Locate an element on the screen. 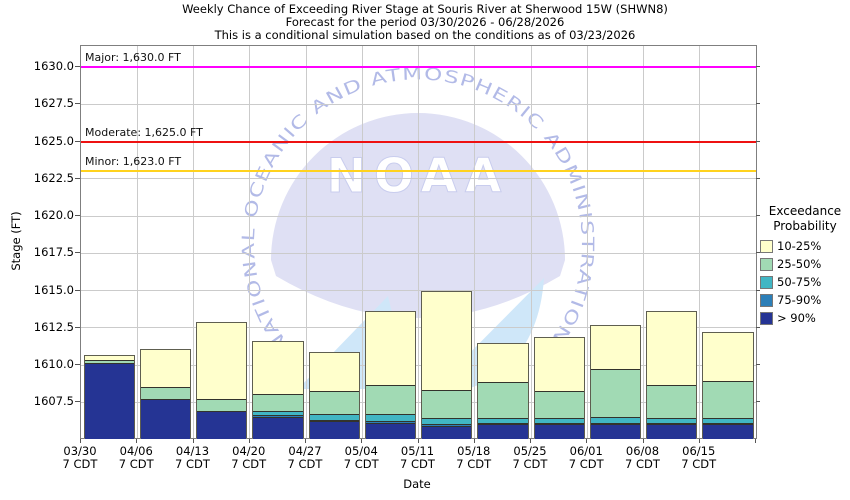 This screenshot has height=500, width=850. x-tick-date: 03/30 is located at coordinates (80, 451).